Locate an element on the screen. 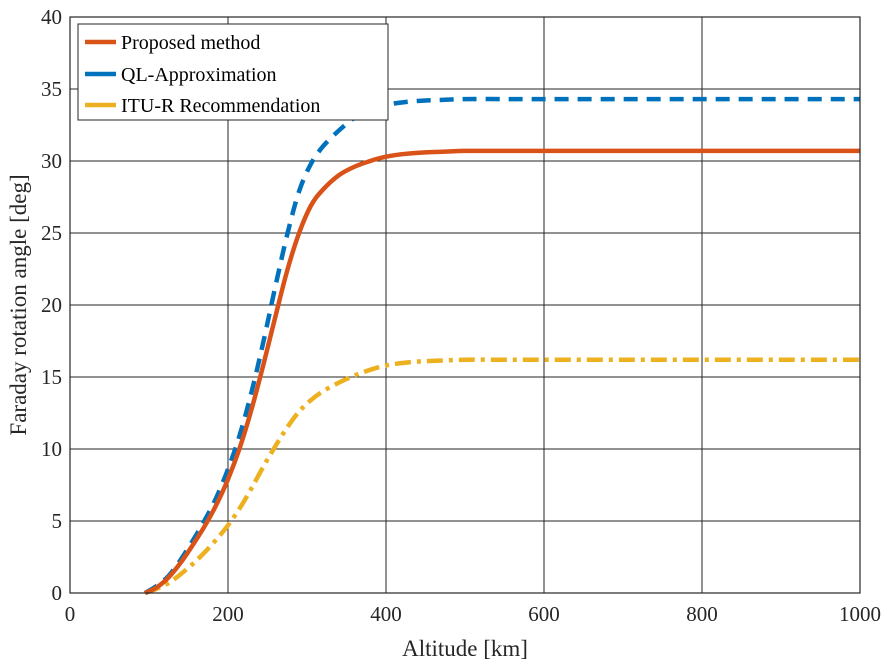 Image resolution: width=892 pixels, height=672 pixels. legend-box is located at coordinates (233, 72).